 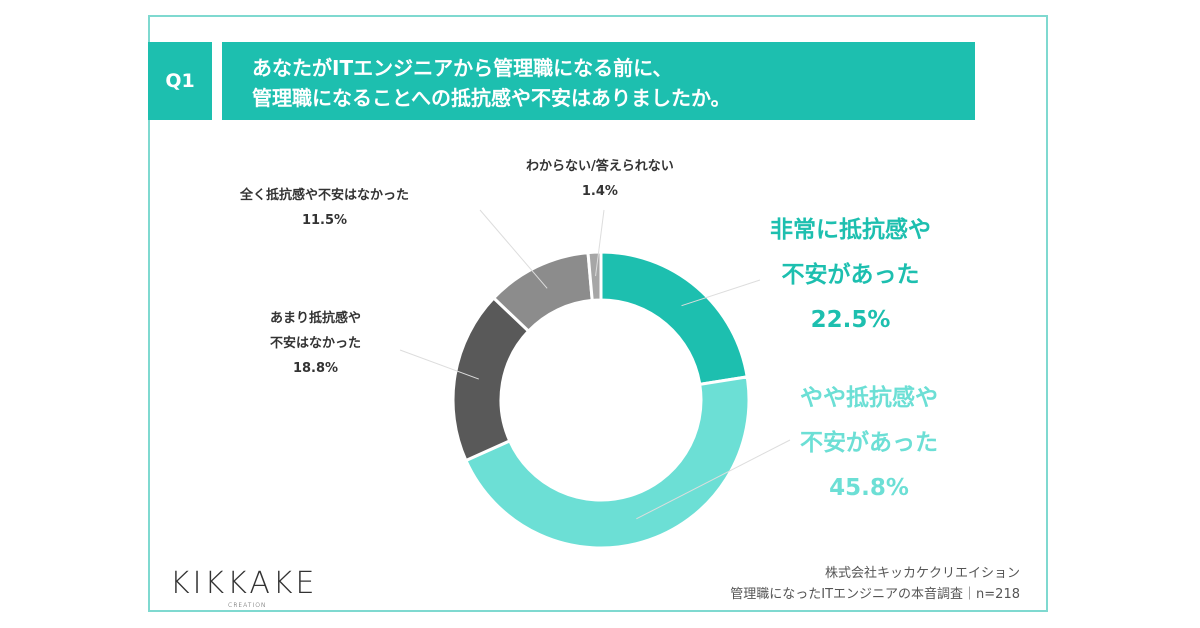 I want to click on label-not-at-all: 全く抵抗感や不安はなかった 11.5%, so click(x=325, y=208).